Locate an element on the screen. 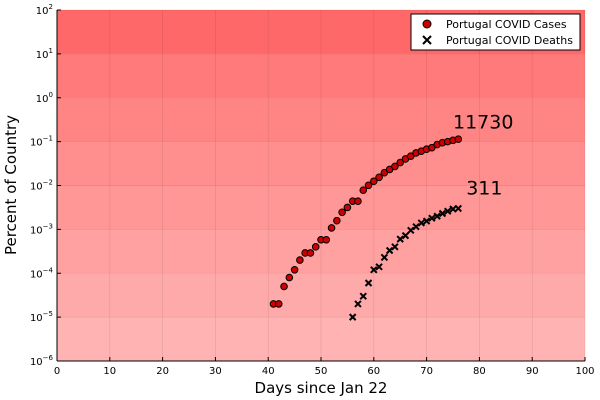 Image resolution: width=600 pixels, height=400 pixels. x-tick-label: 20 is located at coordinates (162, 371).